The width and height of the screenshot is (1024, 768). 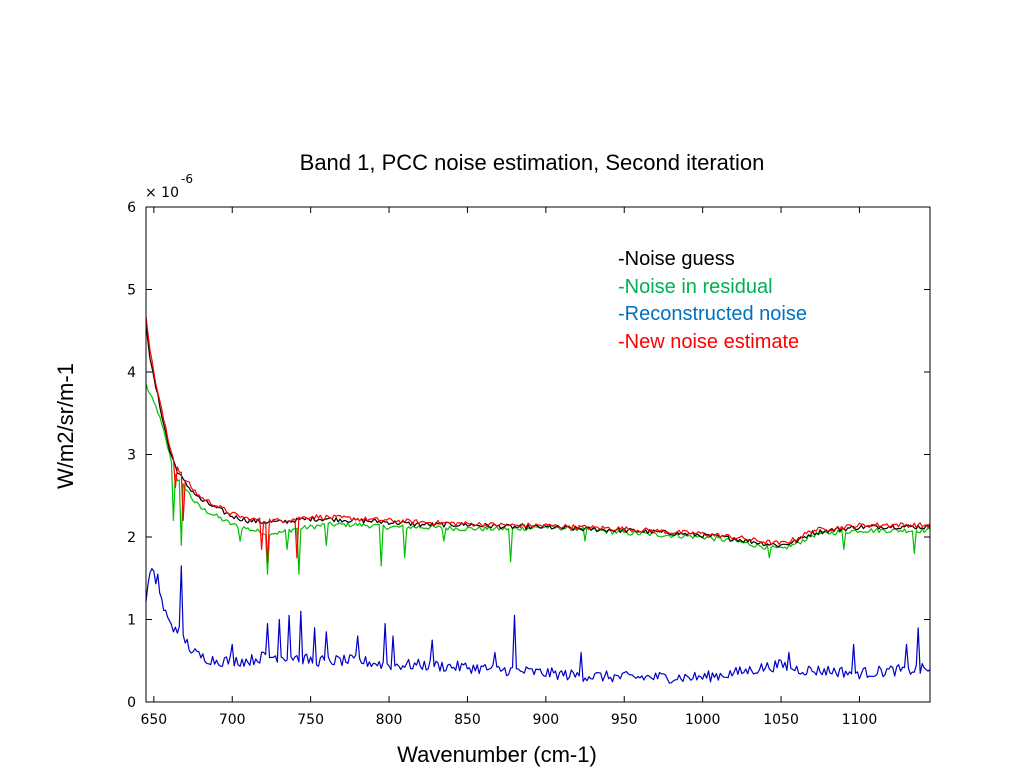 I want to click on x-tick-label: 950, so click(x=624, y=720).